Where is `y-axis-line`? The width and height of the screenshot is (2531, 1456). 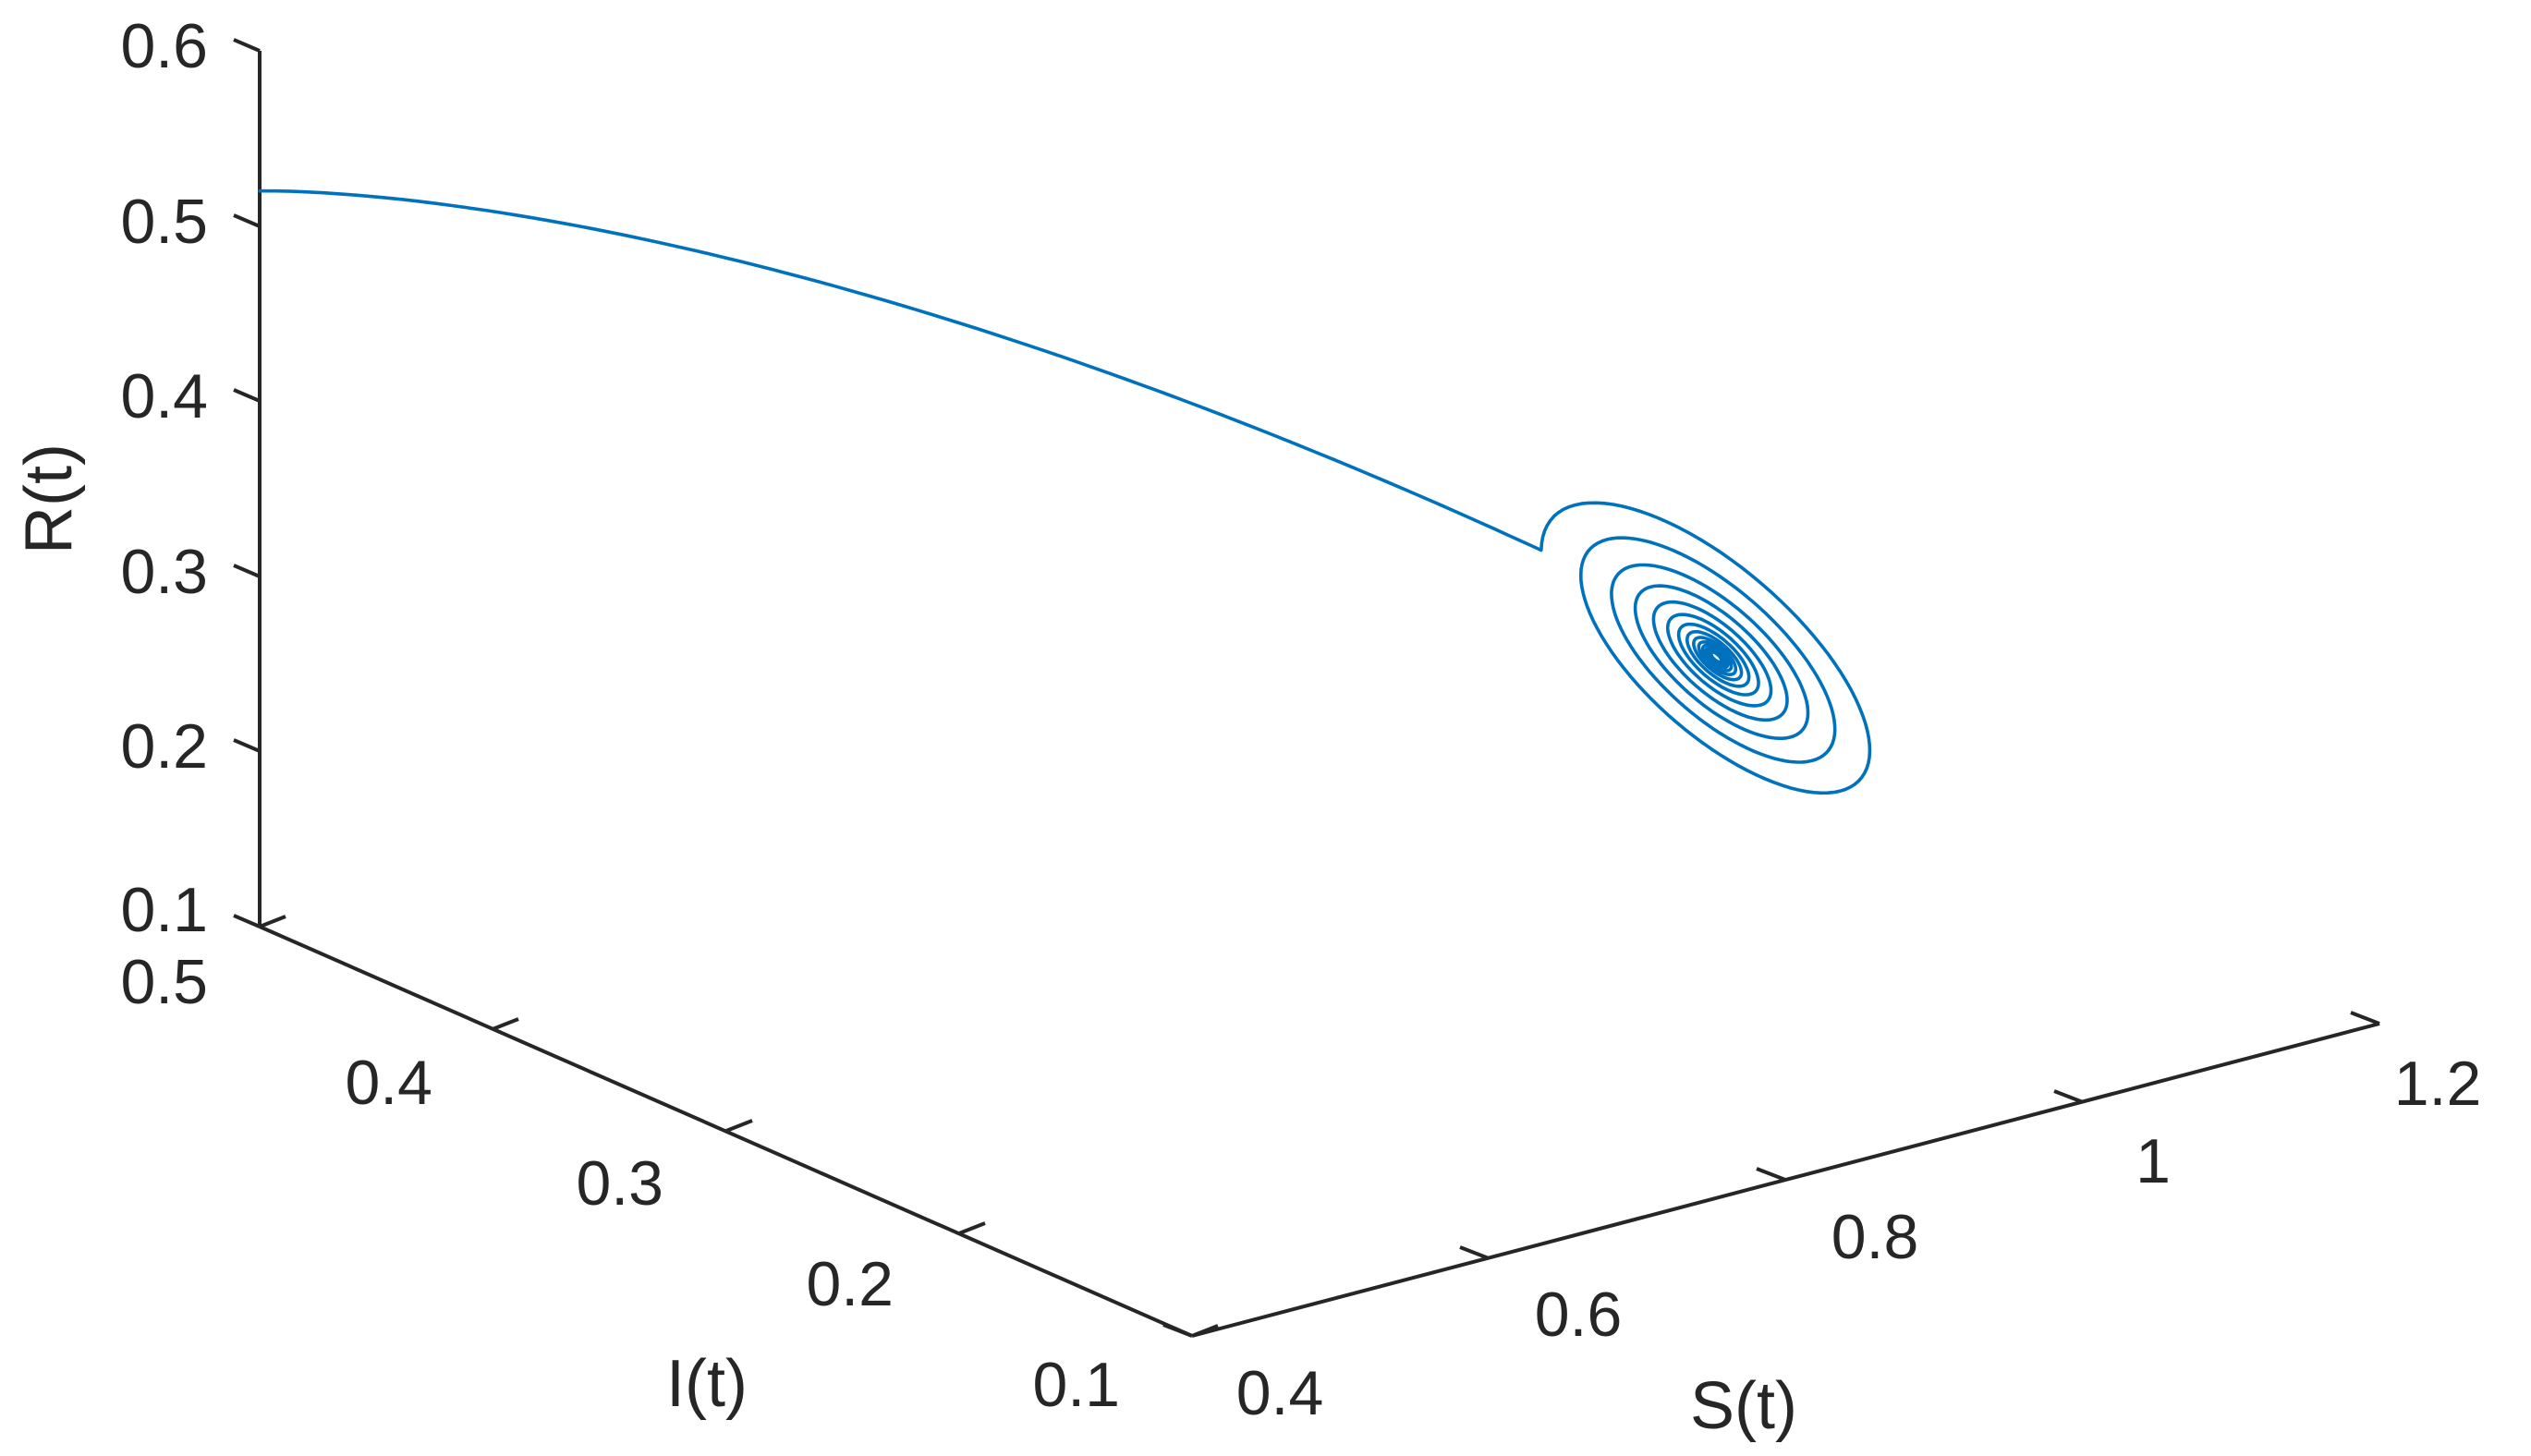
y-axis-line is located at coordinates (726, 1131).